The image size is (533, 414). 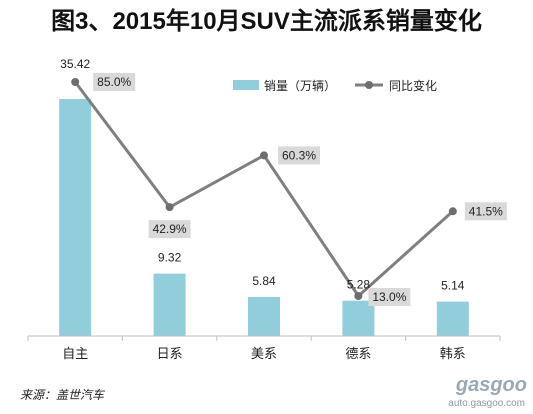 I want to click on x-tick-label-3: 德系, so click(x=358, y=353).